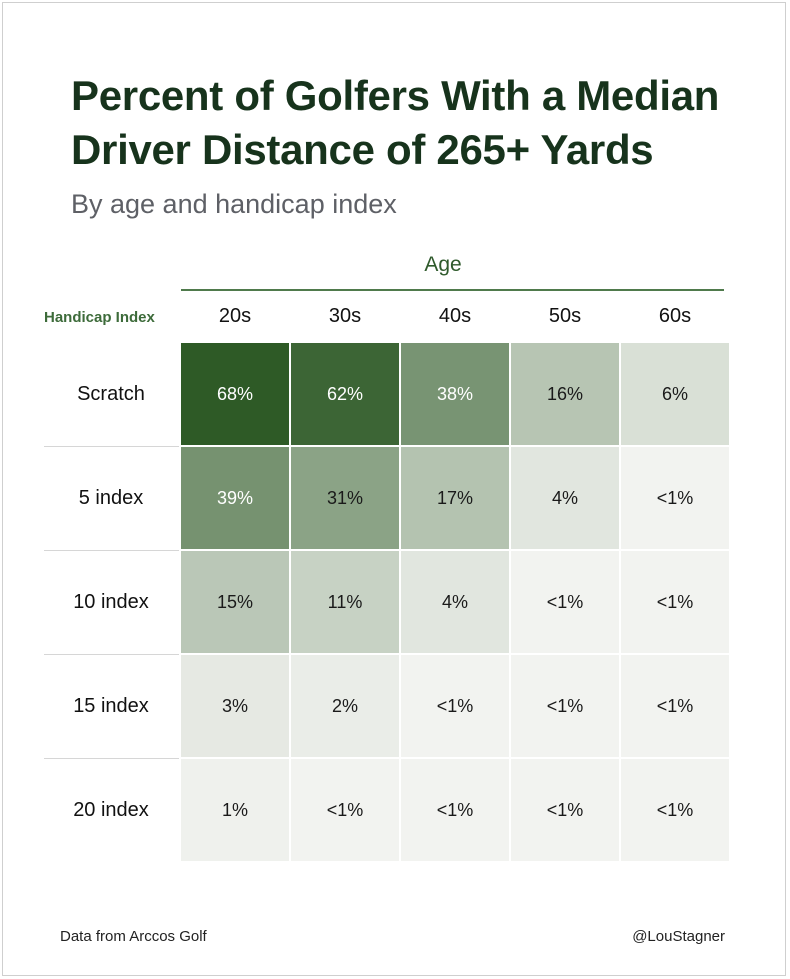  Describe the element at coordinates (565, 316) in the screenshot. I see `column-header-50s: 50s` at that location.